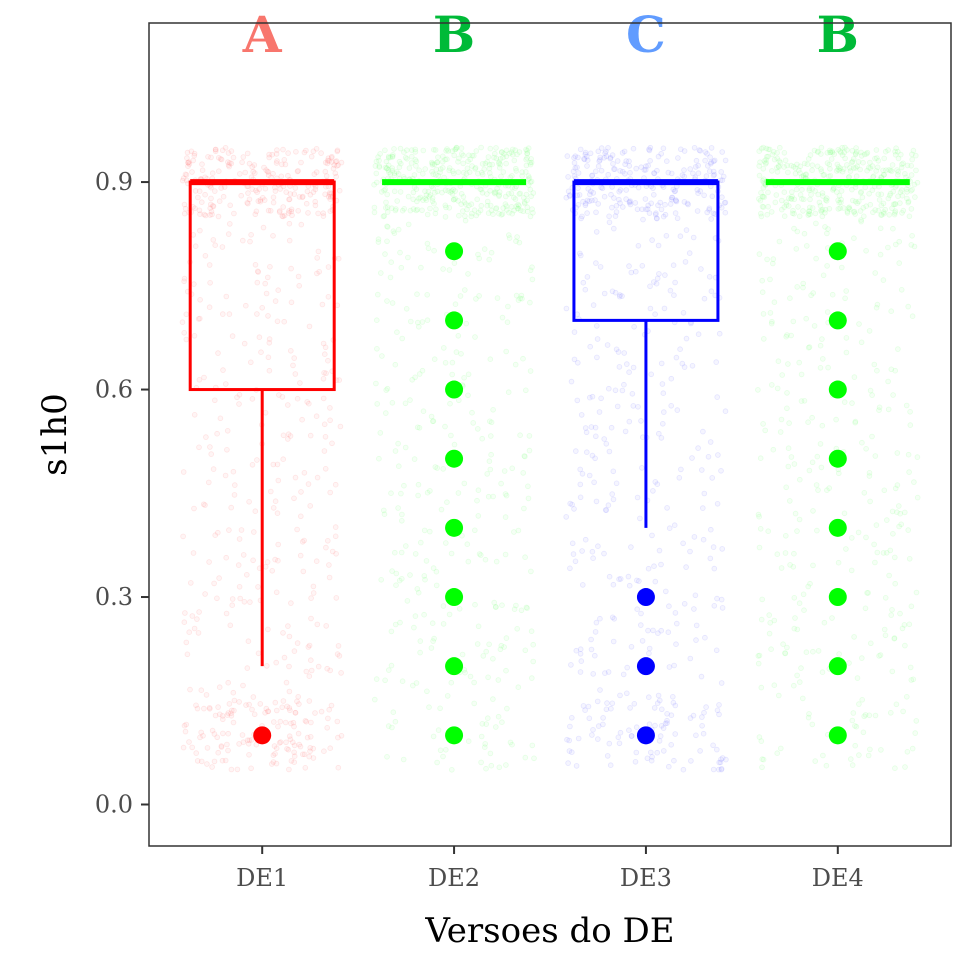  I want to click on outlier-point, so click(454, 389).